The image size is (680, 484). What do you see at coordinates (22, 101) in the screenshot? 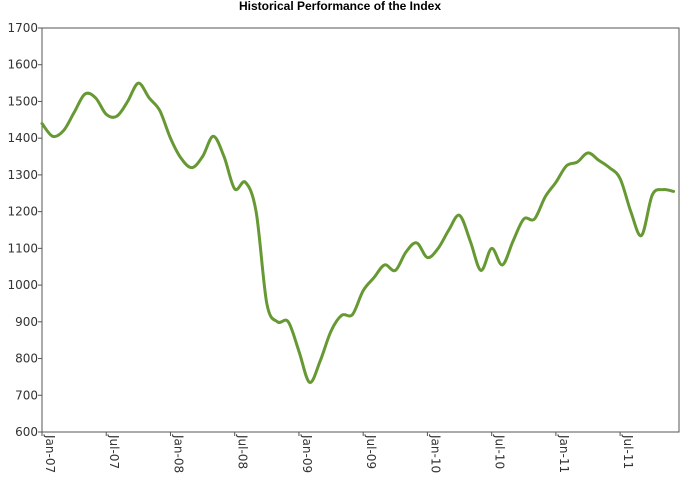
I see `y-tick-label: 1500` at bounding box center [22, 101].